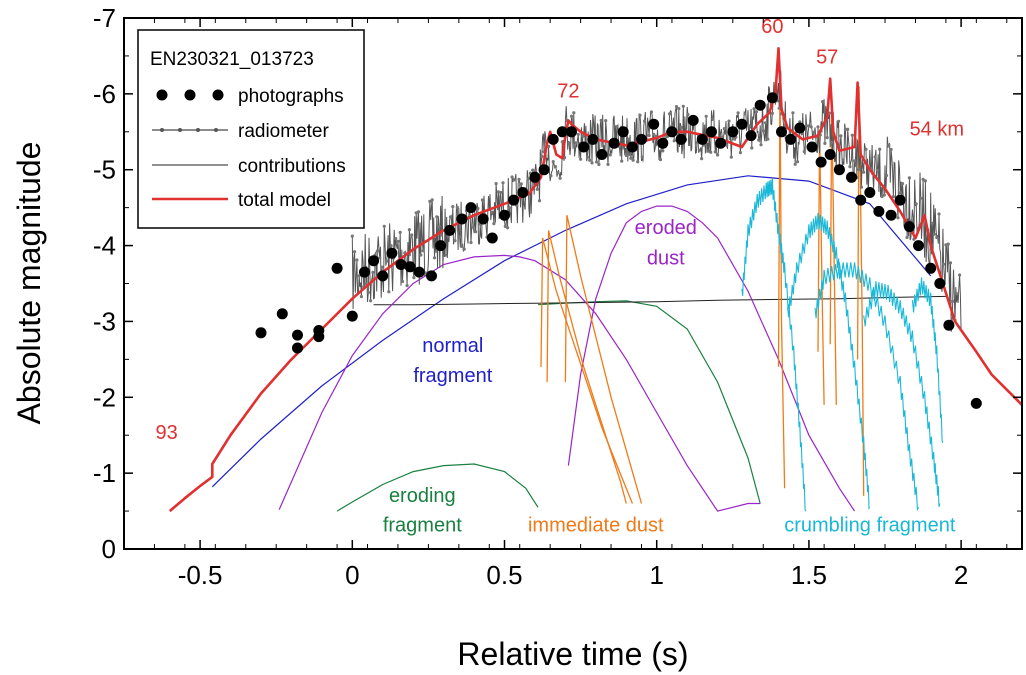  What do you see at coordinates (29, 283) in the screenshot?
I see `y-axis-title: Absolute magnitude` at bounding box center [29, 283].